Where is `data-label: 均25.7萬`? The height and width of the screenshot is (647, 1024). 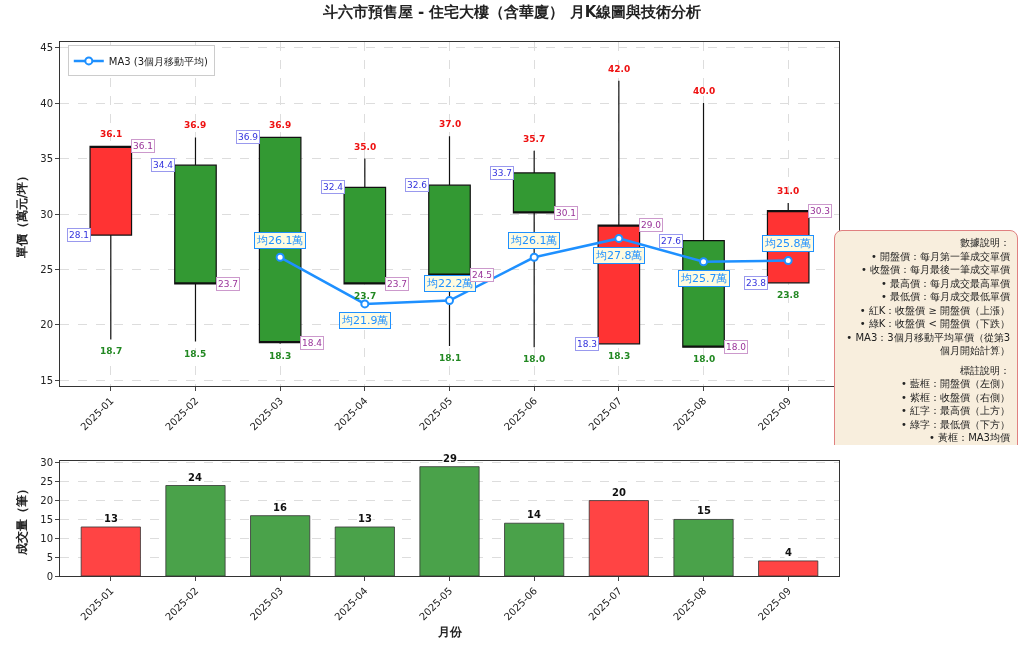 data-label: 均25.7萬 is located at coordinates (704, 278).